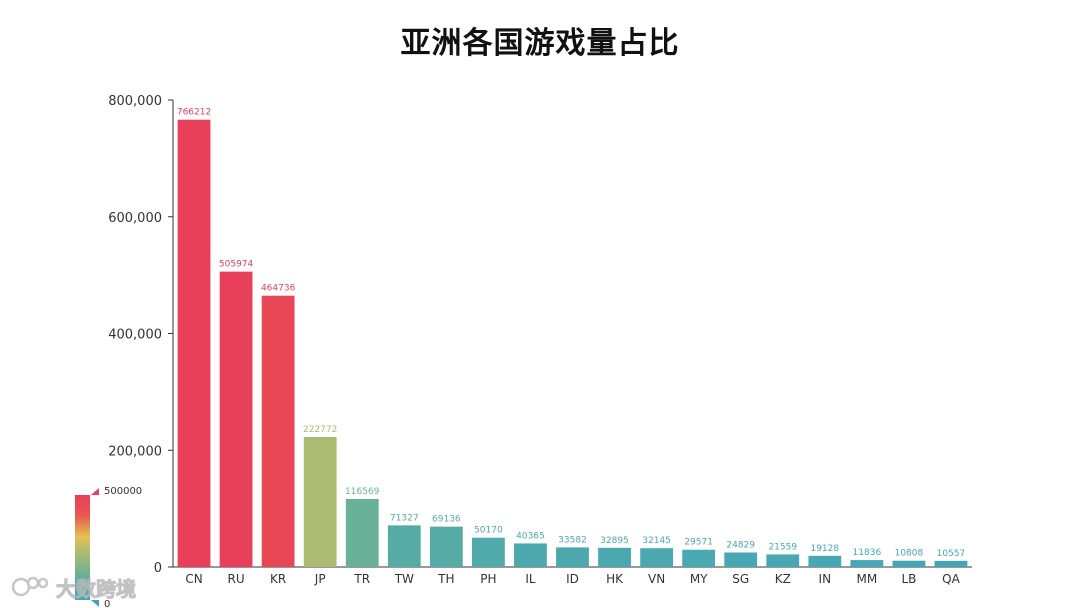  I want to click on data-label: 505974, so click(236, 265).